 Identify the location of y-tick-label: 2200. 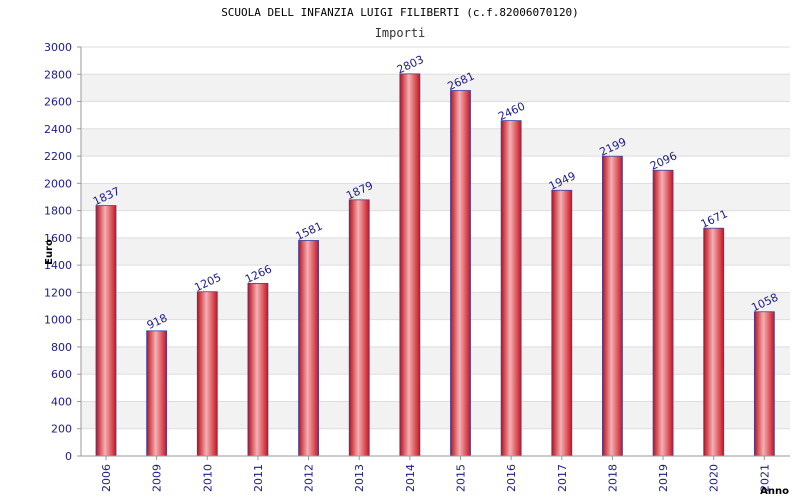
(58, 156).